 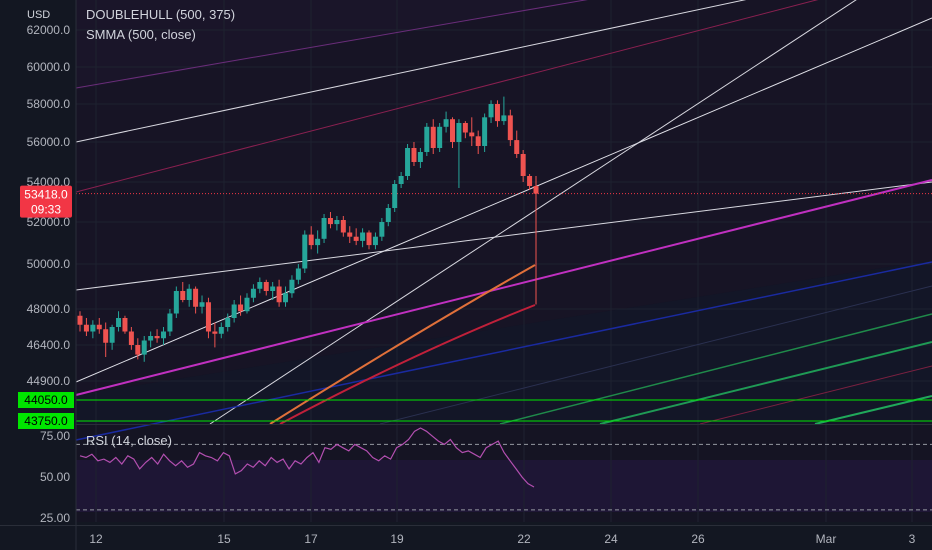 I want to click on time-tick-label: 26, so click(x=698, y=539).